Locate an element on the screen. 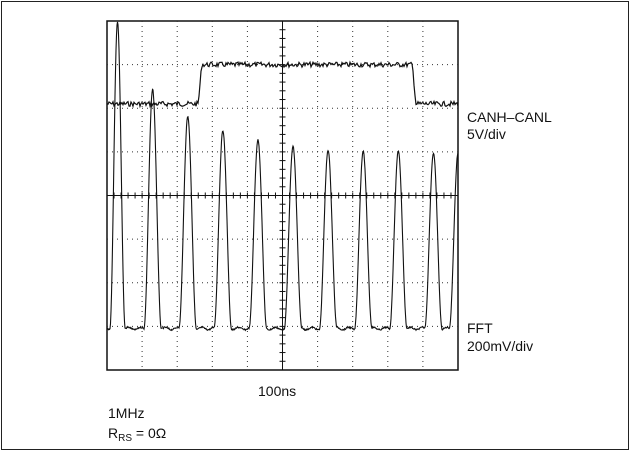 The image size is (632, 452). rrs-main: R is located at coordinates (113, 433).